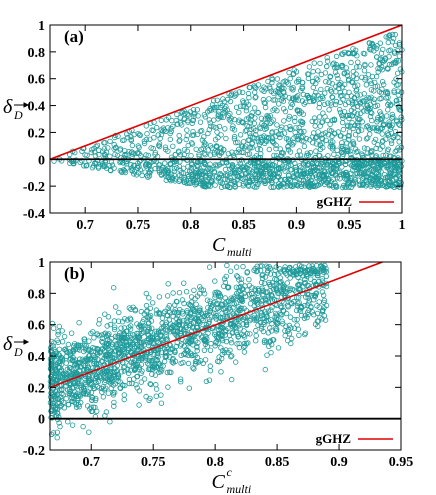  What do you see at coordinates (335, 201) in the screenshot?
I see `panel-a-legend-text: gGHZ` at bounding box center [335, 201].